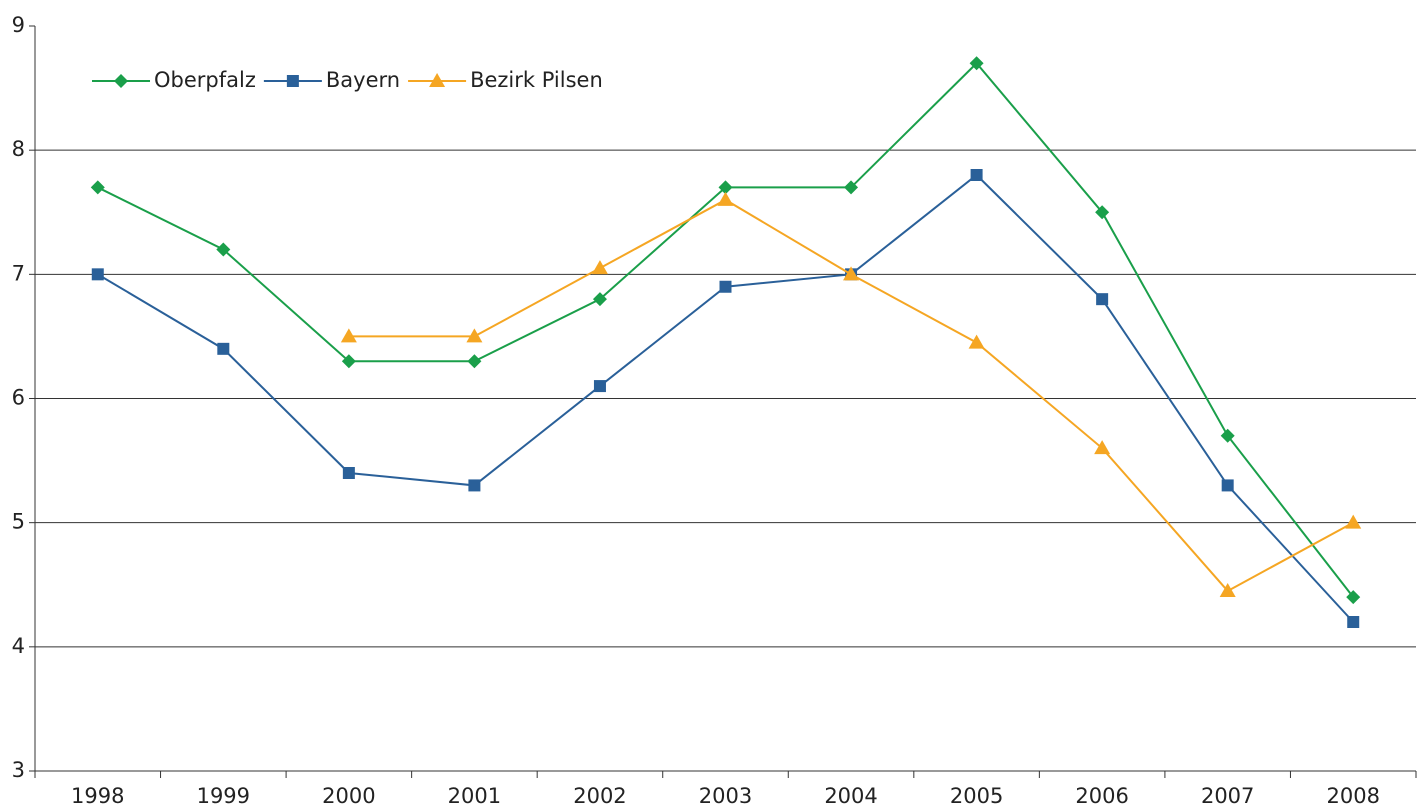 Image resolution: width=1421 pixels, height=810 pixels. What do you see at coordinates (363, 80) in the screenshot?
I see `legend-label: Bayern` at bounding box center [363, 80].